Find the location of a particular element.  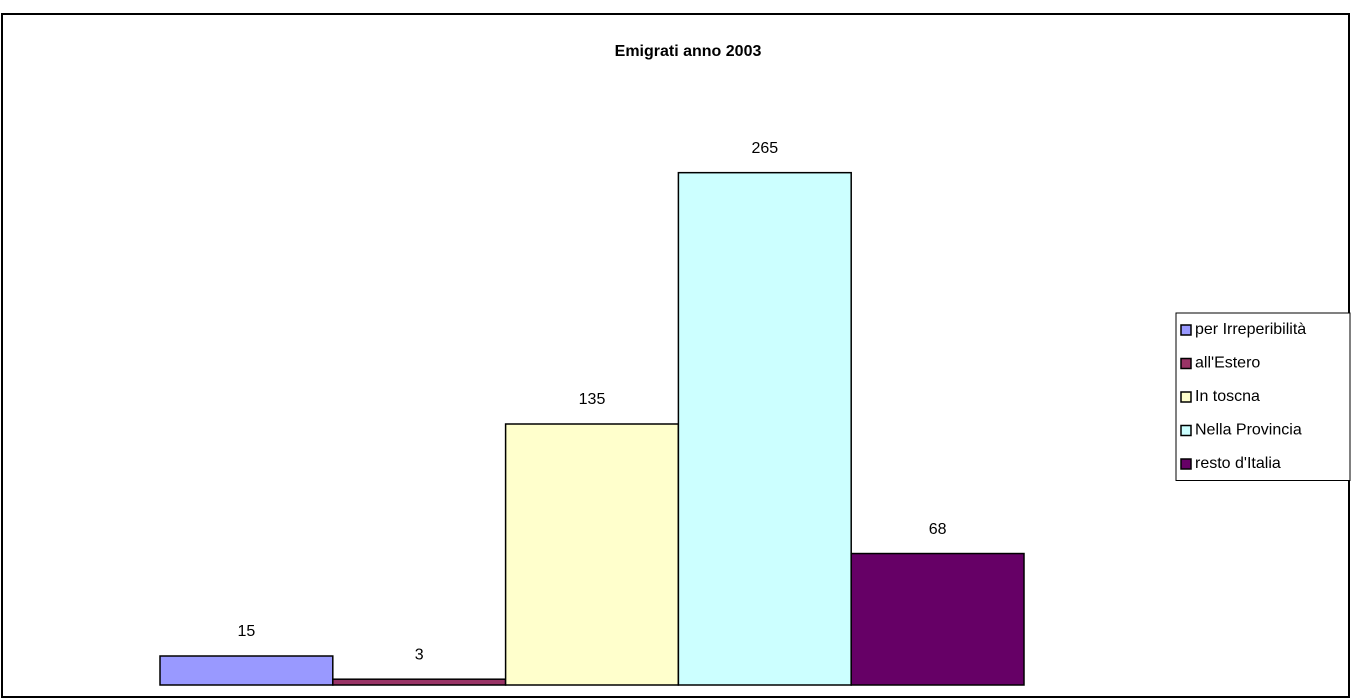

data-label: 3 is located at coordinates (419, 654).